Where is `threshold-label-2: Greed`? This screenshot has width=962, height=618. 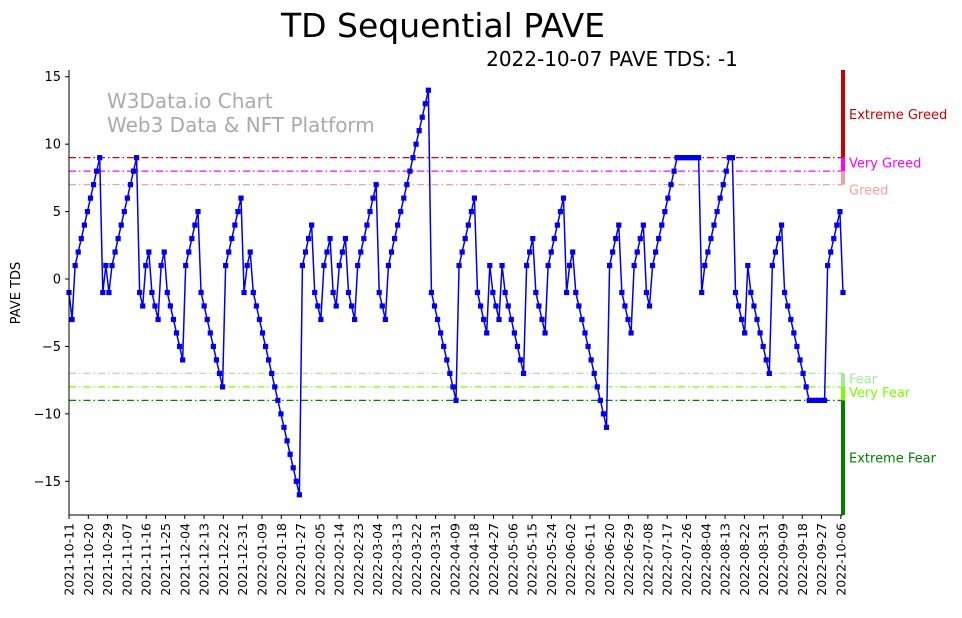
threshold-label-2: Greed is located at coordinates (868, 191).